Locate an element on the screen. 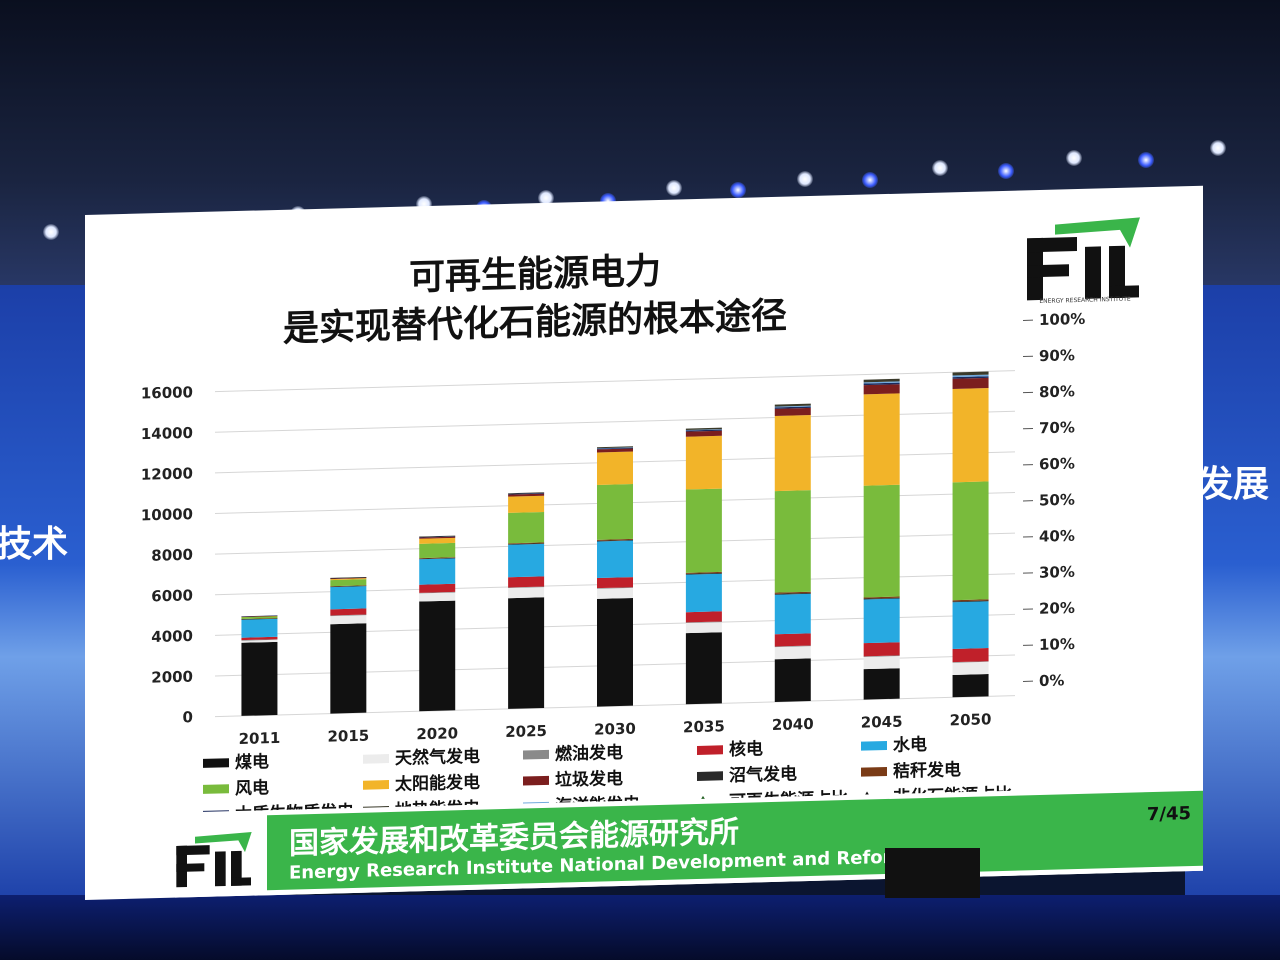 This screenshot has width=1280, height=960. y-axis-right: 0% 10% 20% 30% 40% 50% 60% 70% 80% 90% 100% is located at coordinates (1054, 500).